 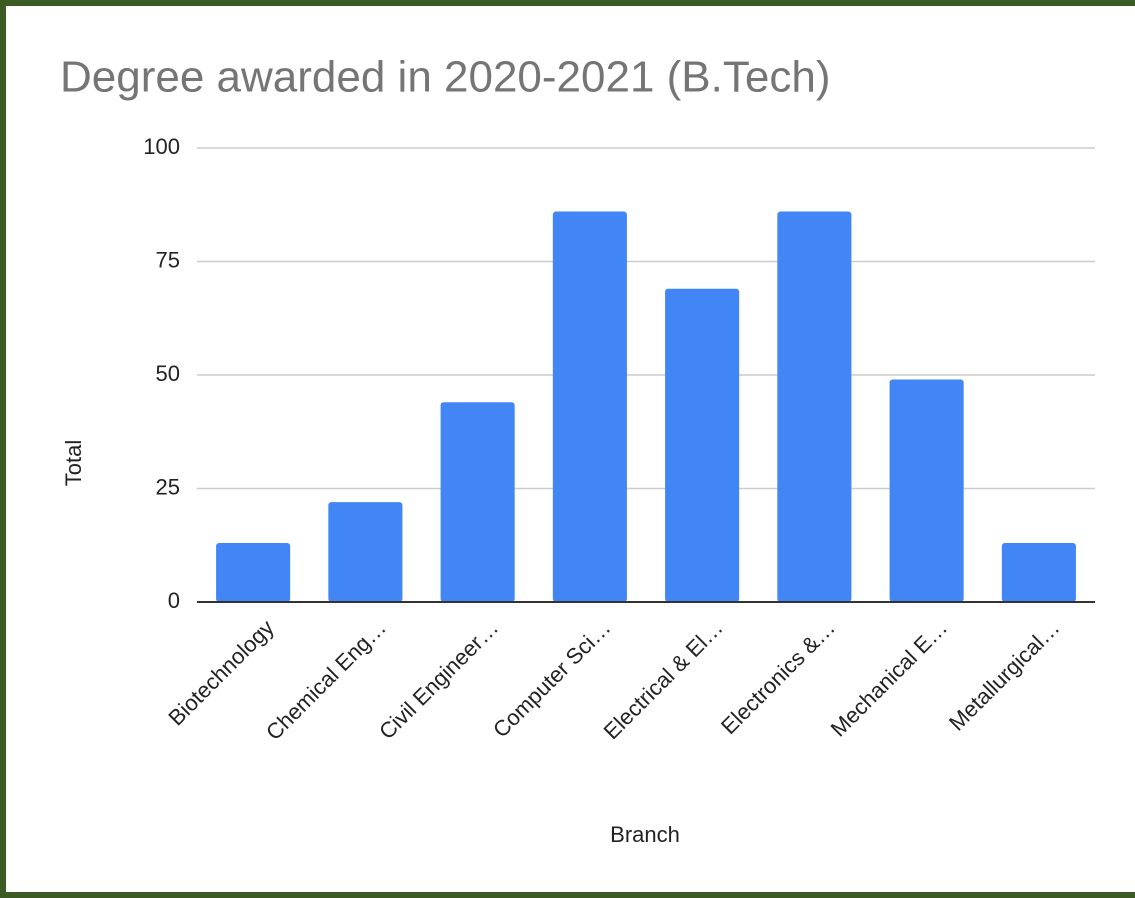 What do you see at coordinates (168, 486) in the screenshot?
I see `y-tick-label: 25` at bounding box center [168, 486].